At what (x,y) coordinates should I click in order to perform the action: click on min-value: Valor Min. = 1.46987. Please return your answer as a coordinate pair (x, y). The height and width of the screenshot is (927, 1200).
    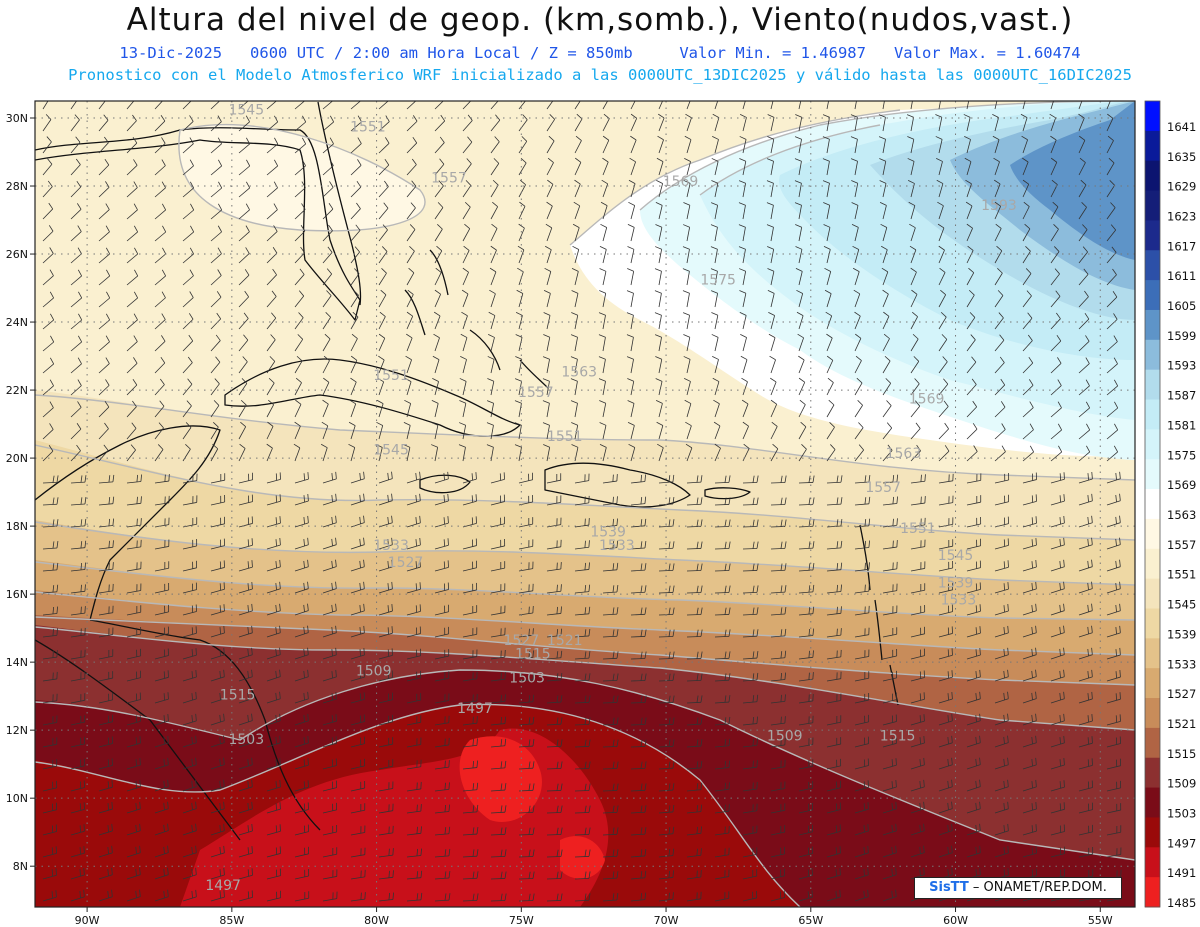
    Looking at the image, I should click on (772, 53).